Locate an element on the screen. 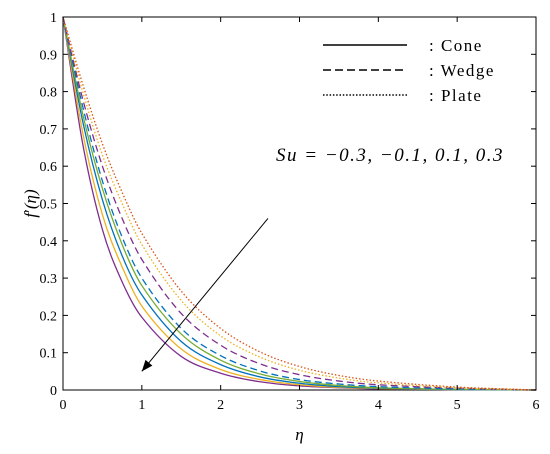 The image size is (550, 454). y-tick-label: 0 is located at coordinates (53, 391).